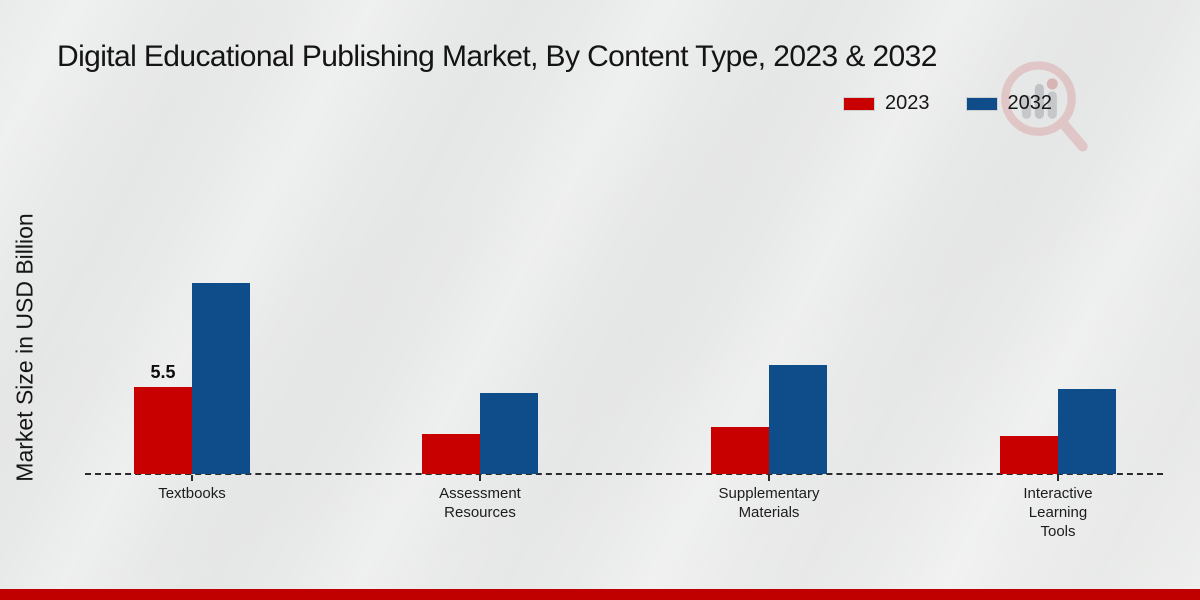 The width and height of the screenshot is (1200, 600). I want to click on category-label-line: Materials, so click(769, 512).